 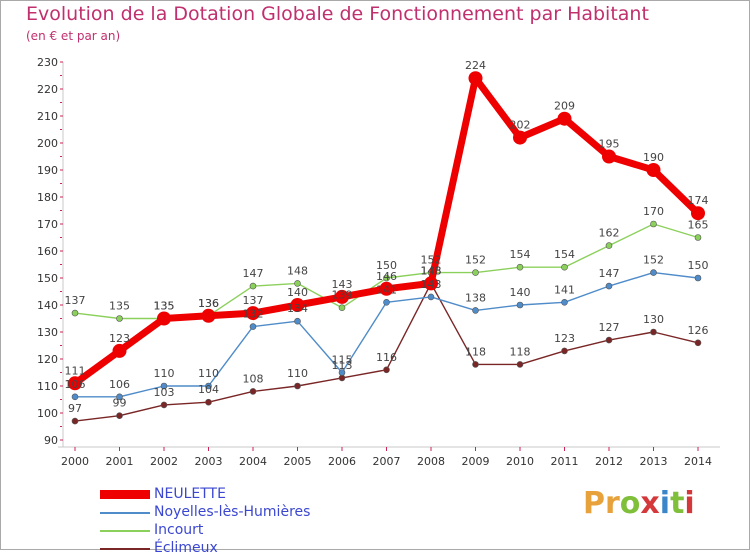 What do you see at coordinates (120, 403) in the screenshot?
I see `data-label: 99` at bounding box center [120, 403].